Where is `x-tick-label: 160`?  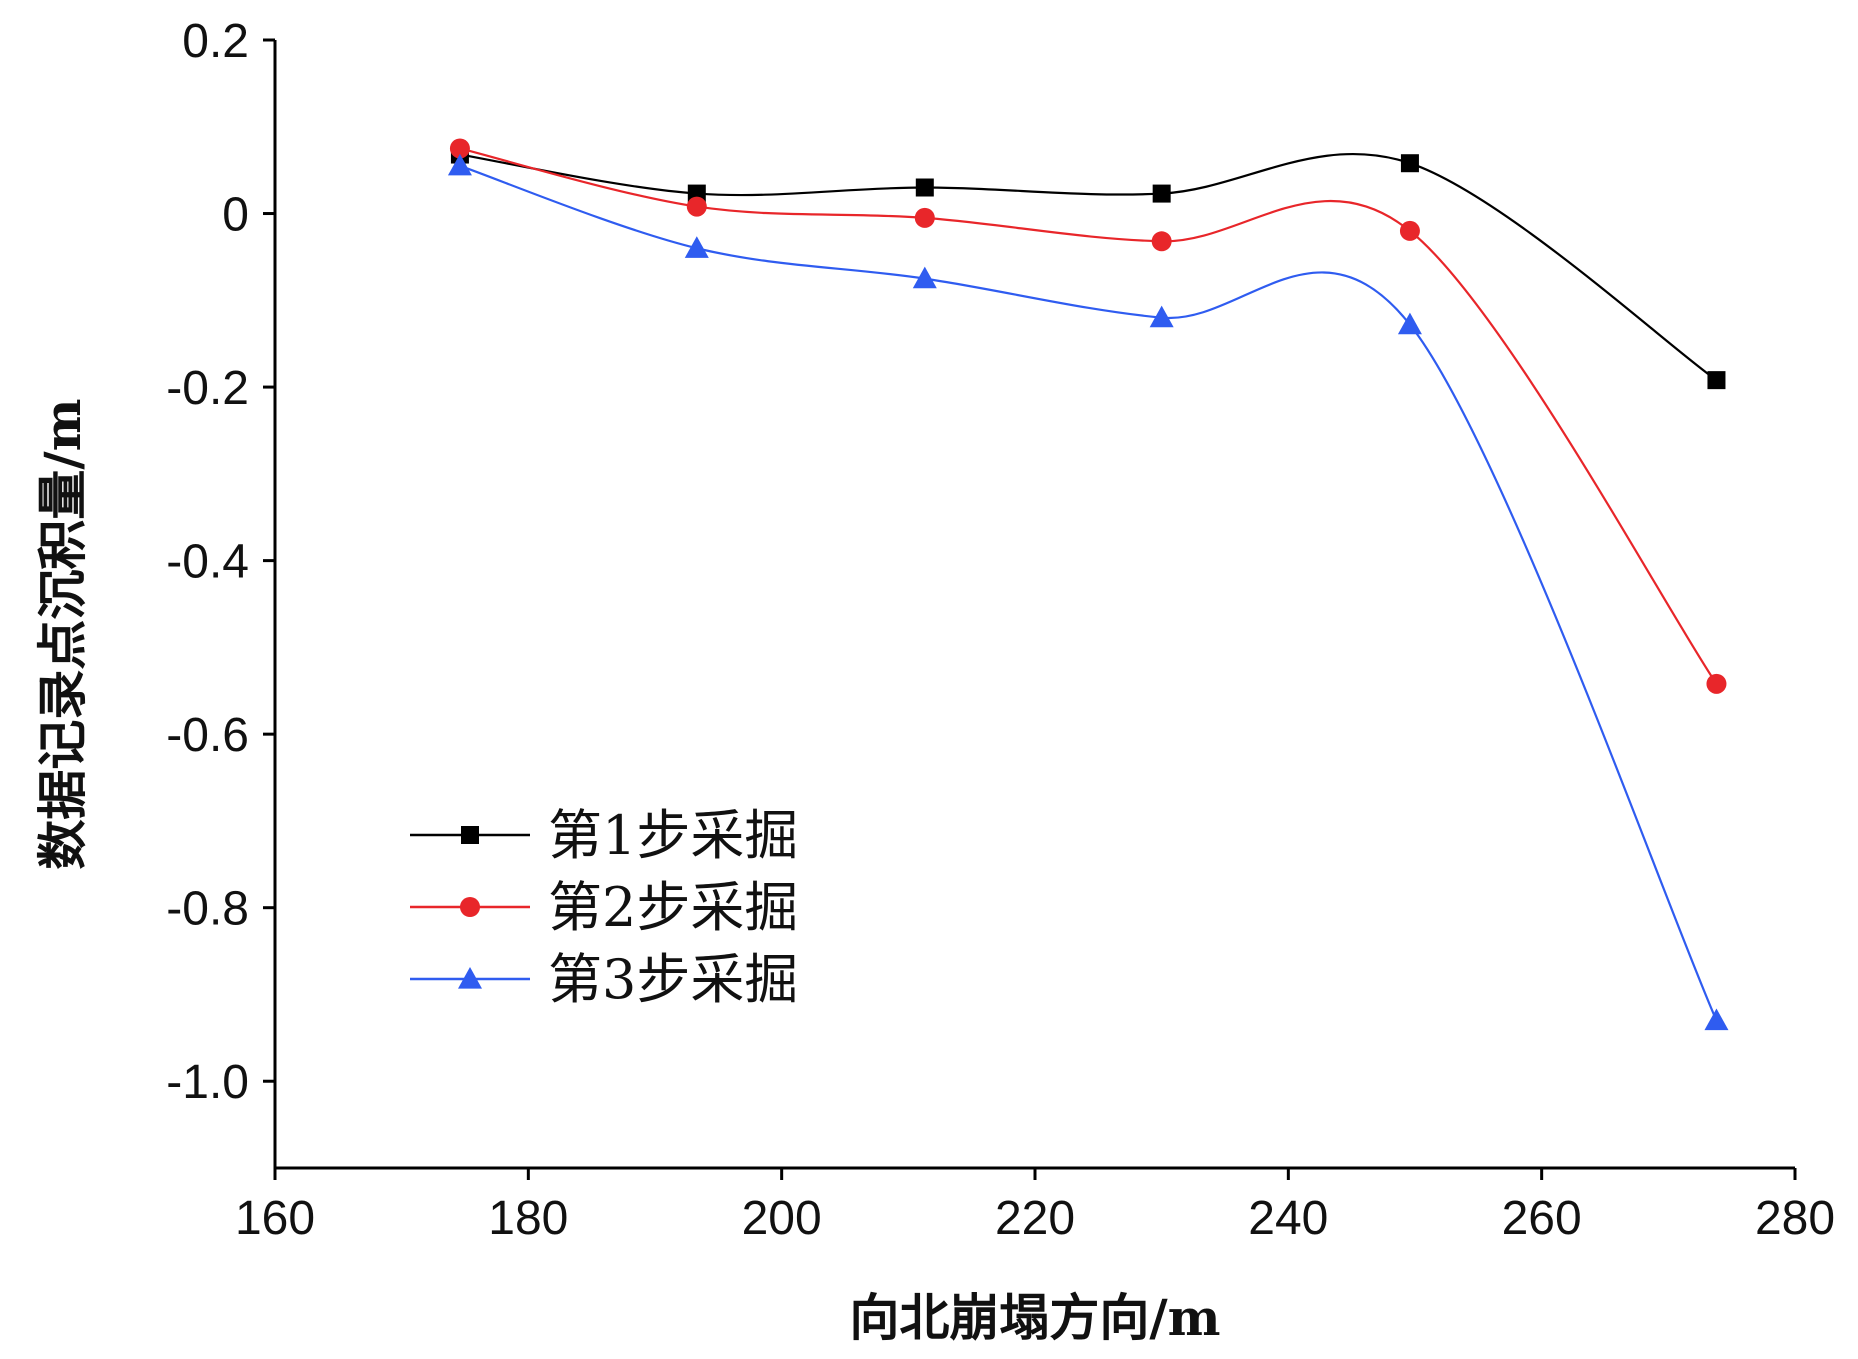
x-tick-label: 160 is located at coordinates (275, 1218).